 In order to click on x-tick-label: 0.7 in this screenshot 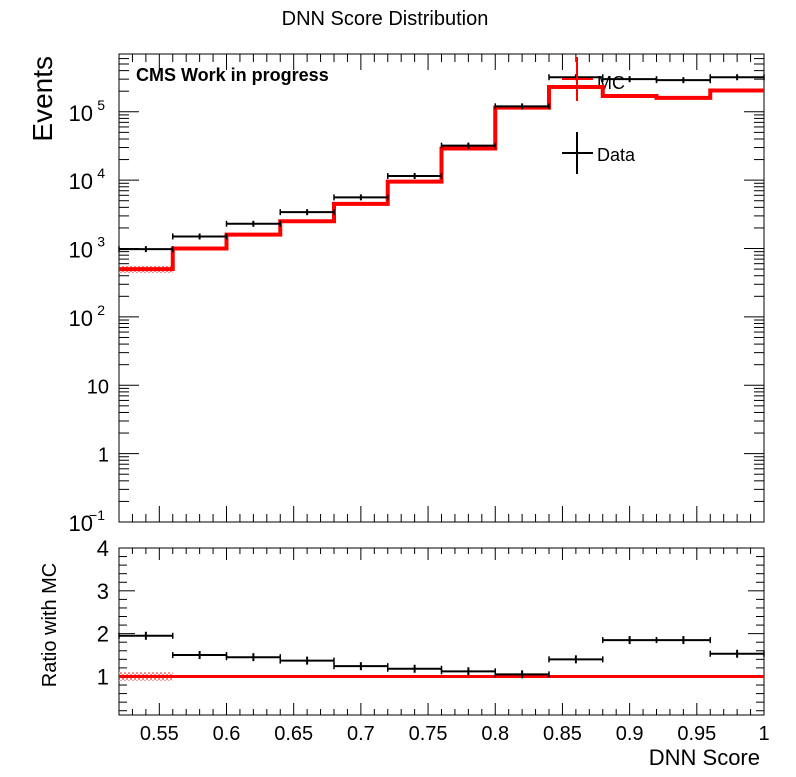, I will do `click(361, 734)`.